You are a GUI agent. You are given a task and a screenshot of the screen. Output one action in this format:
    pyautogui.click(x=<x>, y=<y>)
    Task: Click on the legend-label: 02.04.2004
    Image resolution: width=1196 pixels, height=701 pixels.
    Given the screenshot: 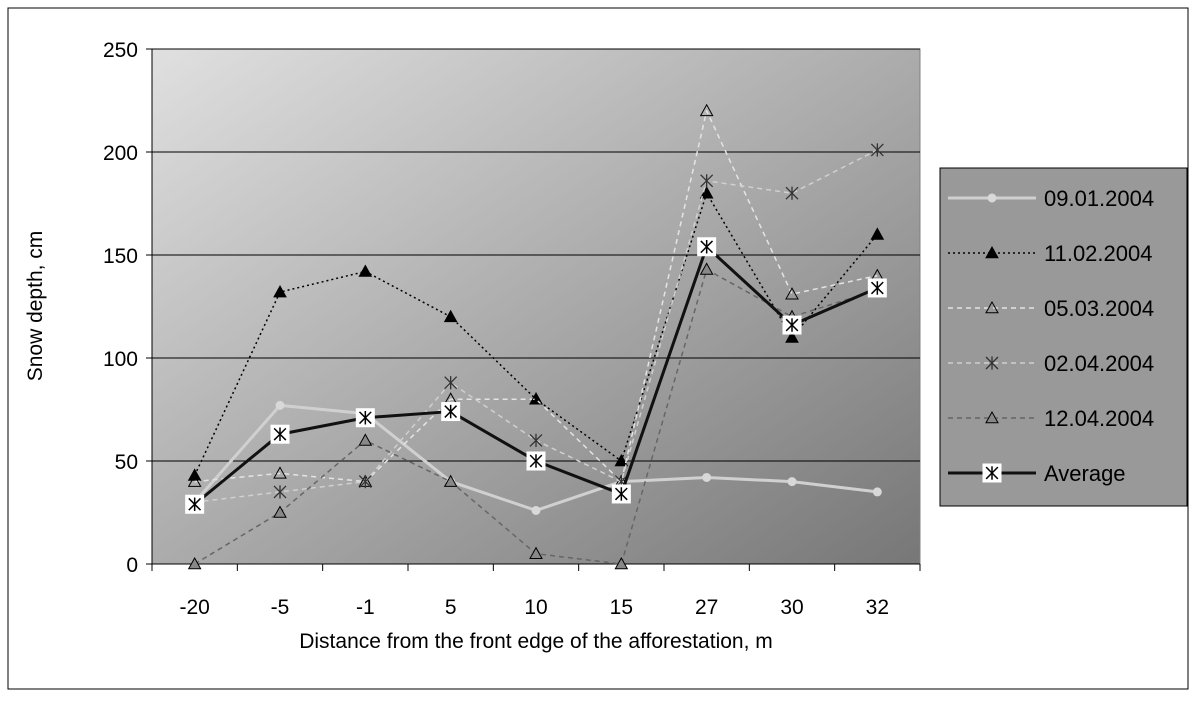 What is the action you would take?
    pyautogui.click(x=1099, y=363)
    